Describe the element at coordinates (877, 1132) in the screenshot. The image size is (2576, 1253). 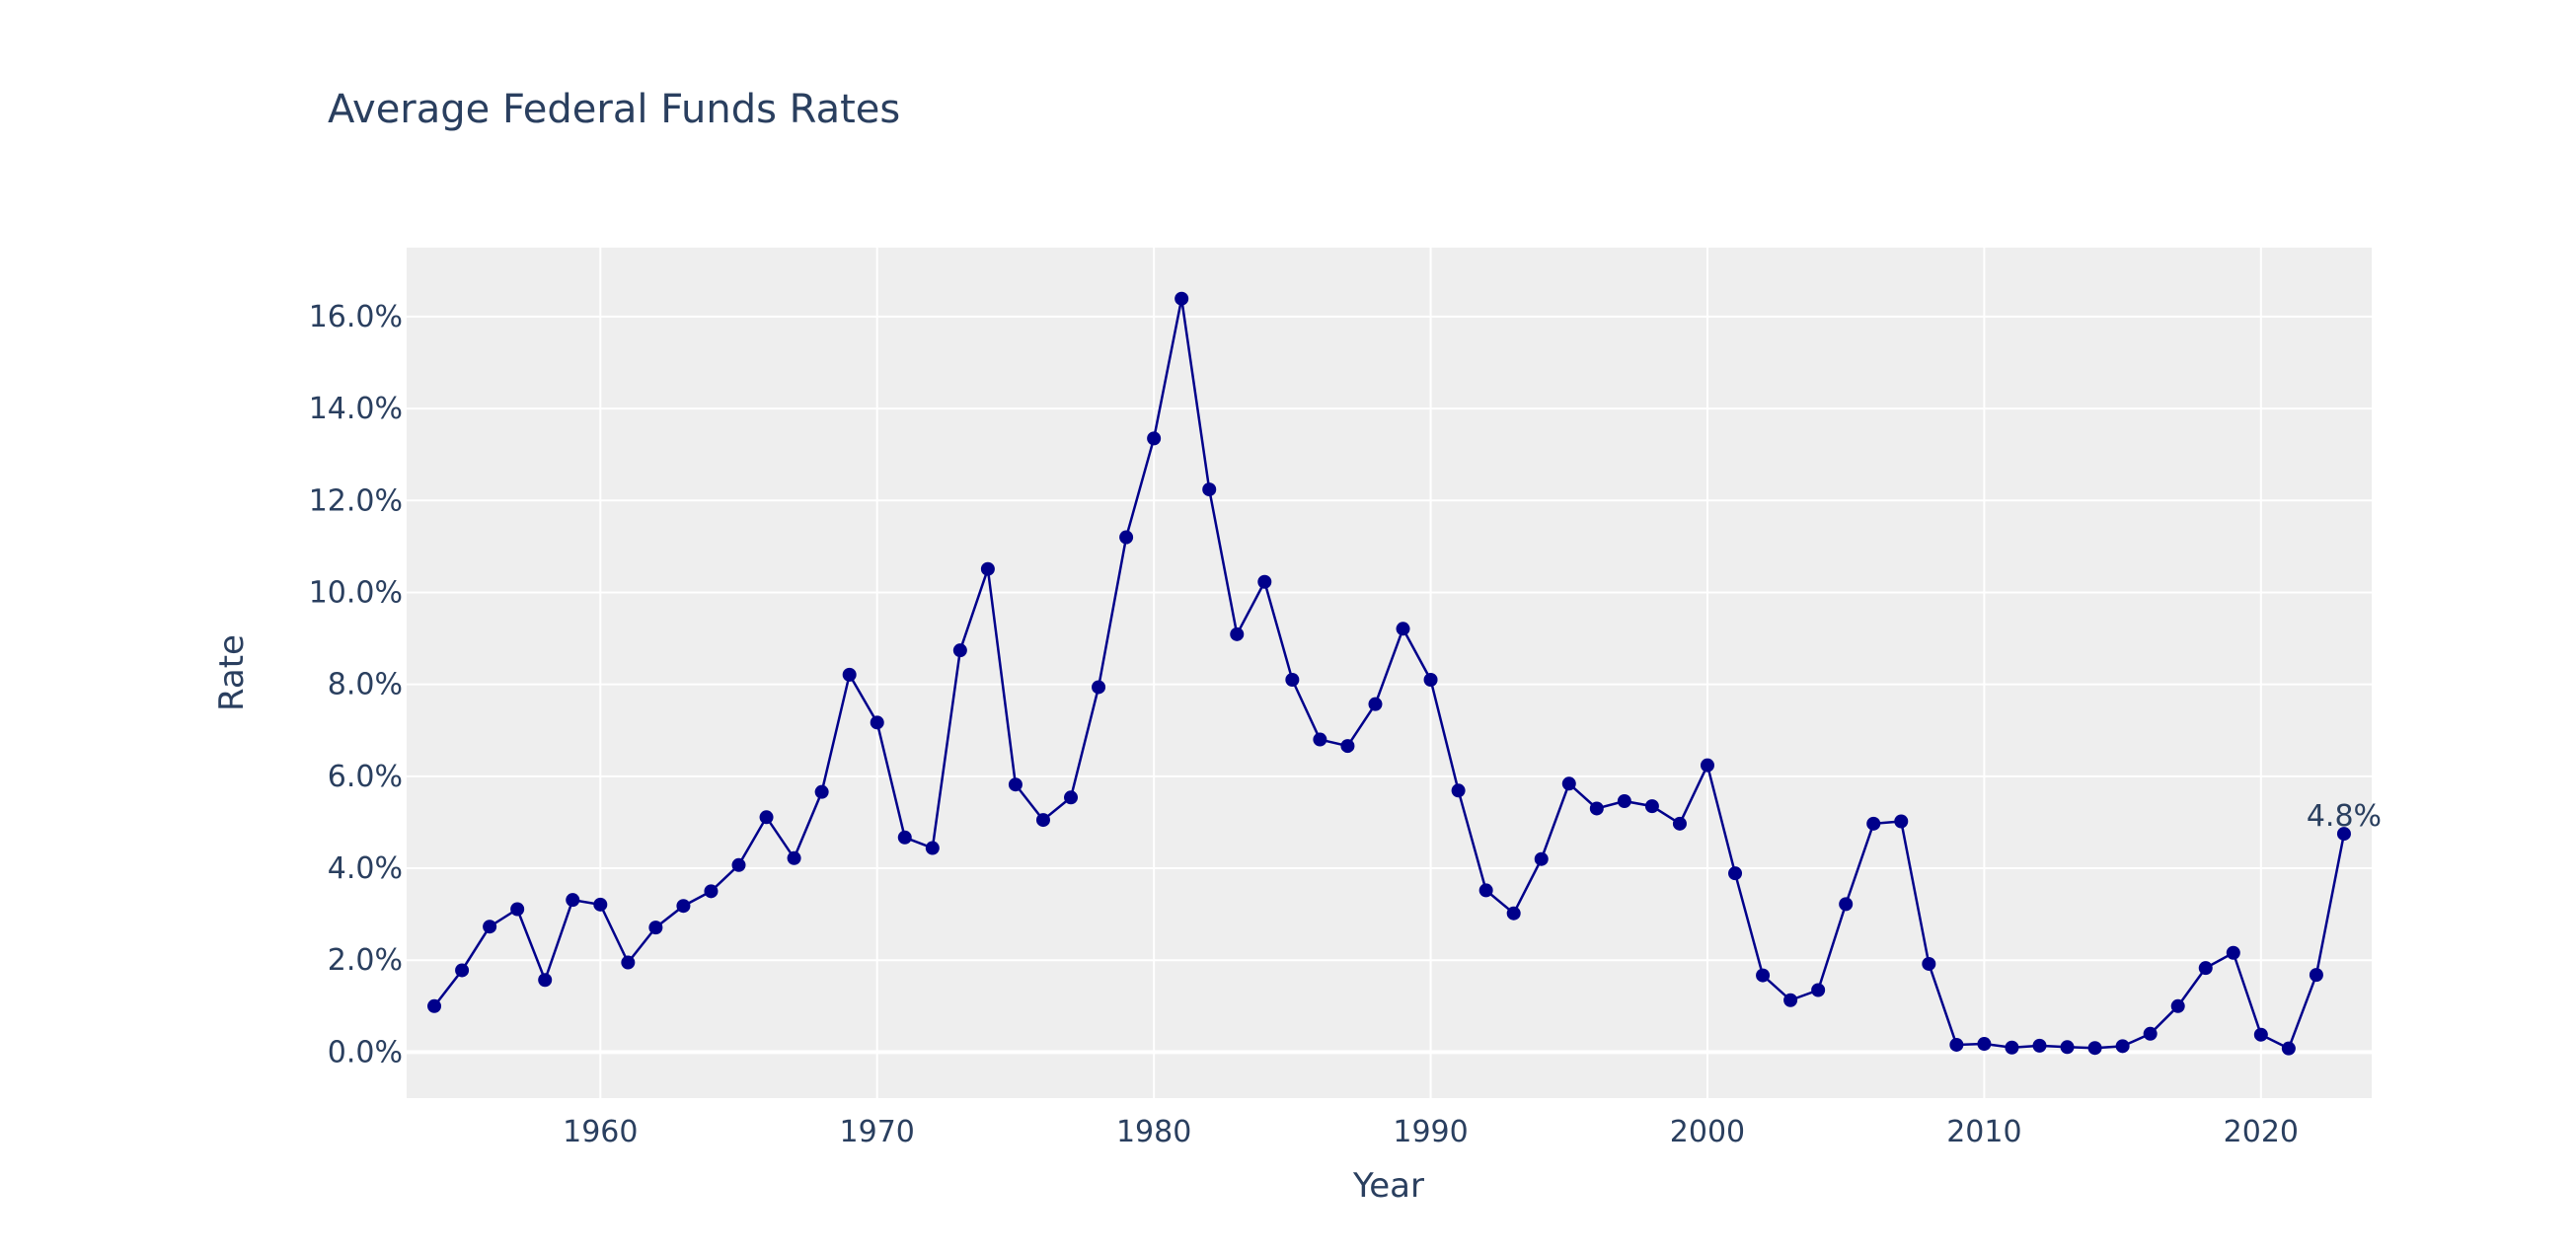
I see `x-tick-label: 1970` at that location.